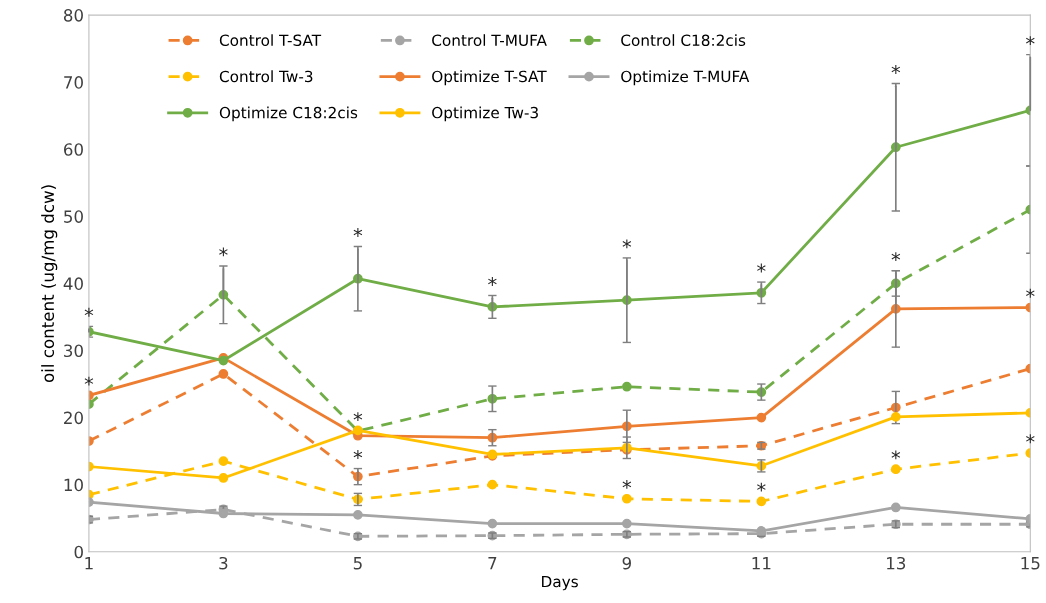 Image resolution: width=1046 pixels, height=603 pixels. I want to click on x-tick-label: 5, so click(357, 563).